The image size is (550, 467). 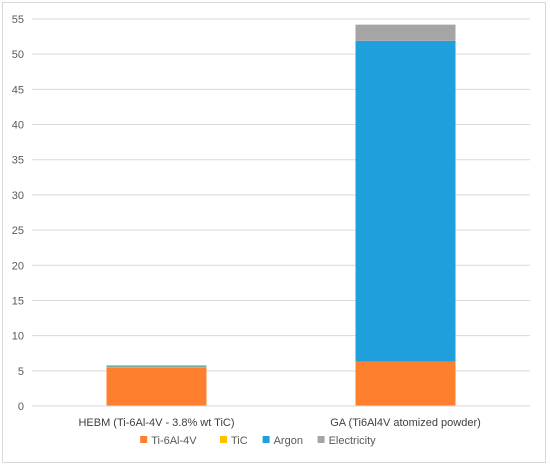 What do you see at coordinates (18, 55) in the screenshot?
I see `y-tick-label: 50` at bounding box center [18, 55].